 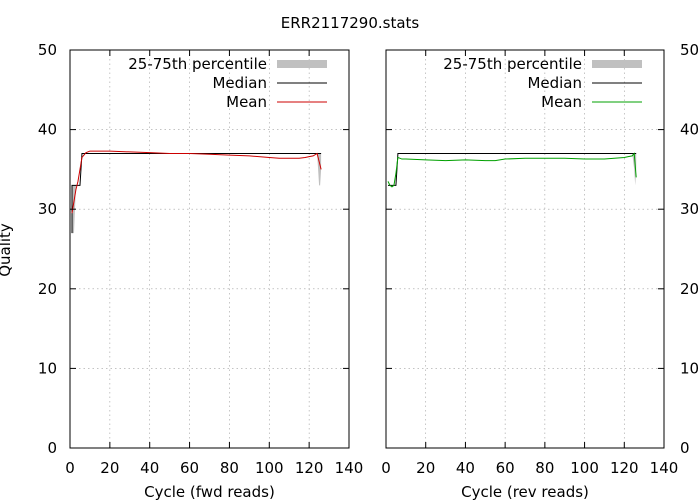 I want to click on mean-line-rev, so click(x=512, y=170).